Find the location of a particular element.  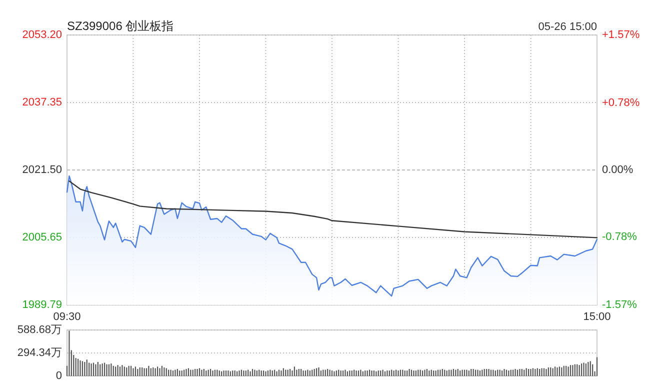

y-tick-label: 294.34万 is located at coordinates (39, 352).